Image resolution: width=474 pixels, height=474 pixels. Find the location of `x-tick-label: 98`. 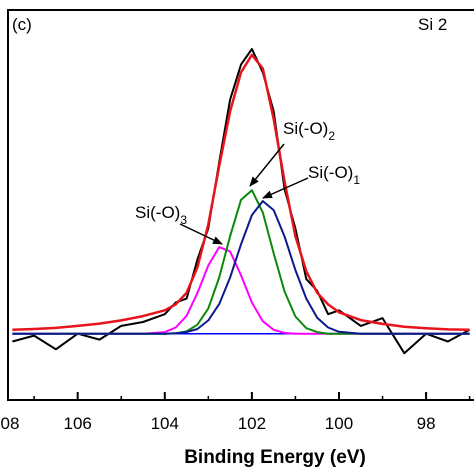

x-tick-label: 98 is located at coordinates (426, 423).